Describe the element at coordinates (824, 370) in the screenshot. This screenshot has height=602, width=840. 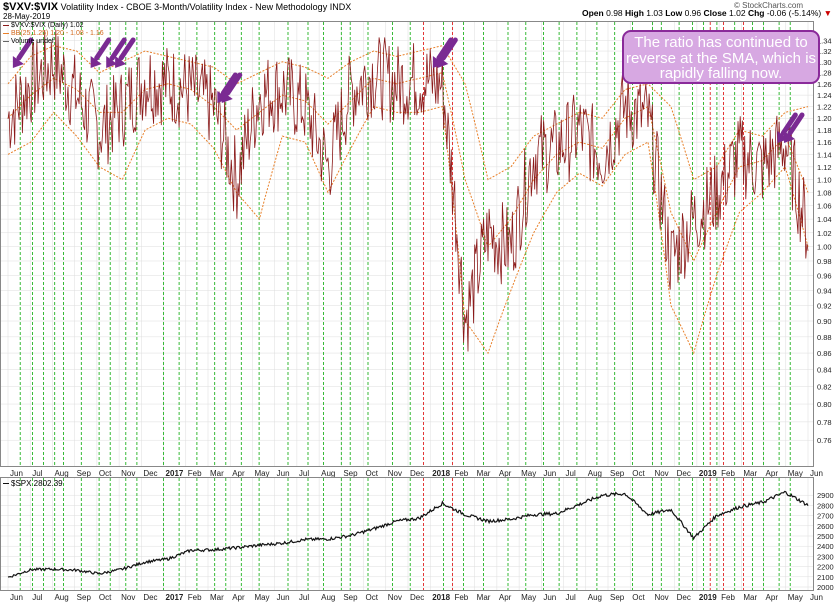
I see `y-tick-label: 0.84` at that location.